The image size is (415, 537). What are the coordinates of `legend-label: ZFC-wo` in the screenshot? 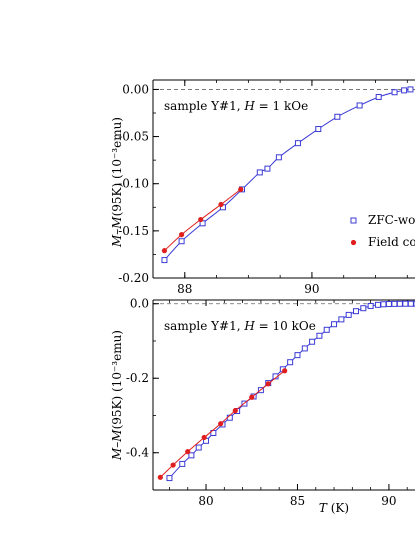 It's located at (391, 220).